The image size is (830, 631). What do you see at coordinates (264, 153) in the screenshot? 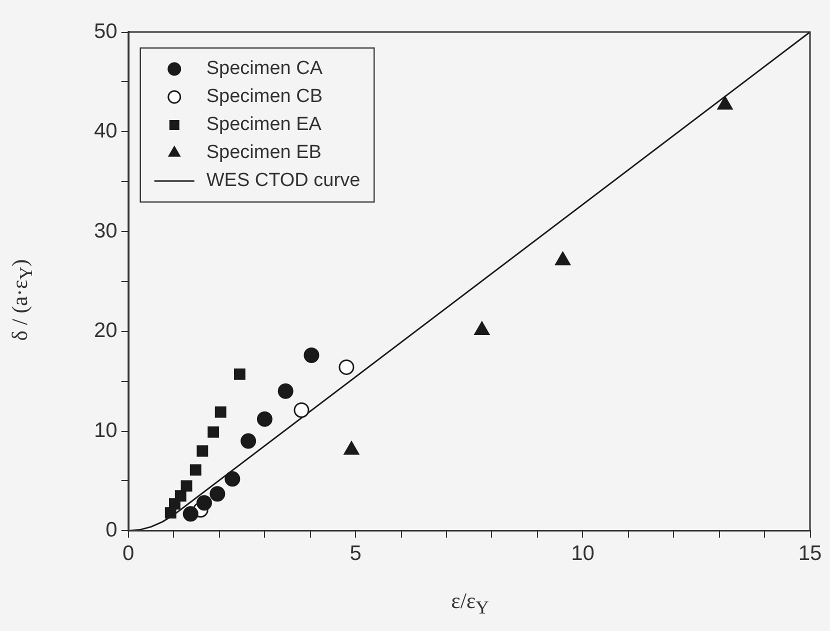
I see `legend-label: Specimen EB` at bounding box center [264, 153].